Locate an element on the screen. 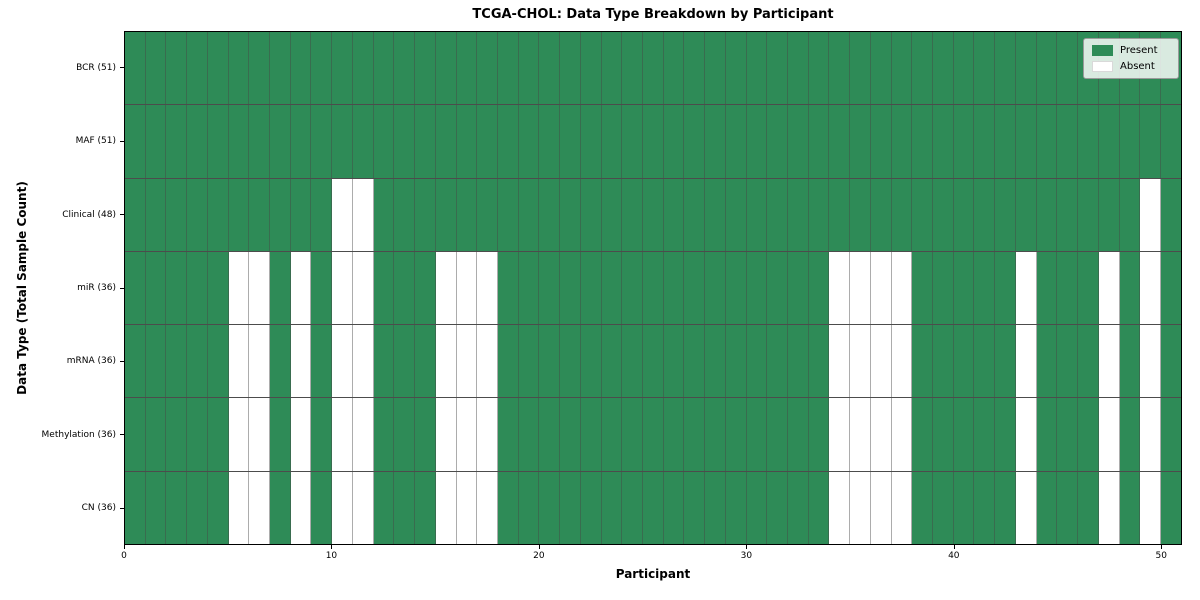 Image resolution: width=1200 pixels, height=600 pixels. x-tick-label: 10 is located at coordinates (331, 556).